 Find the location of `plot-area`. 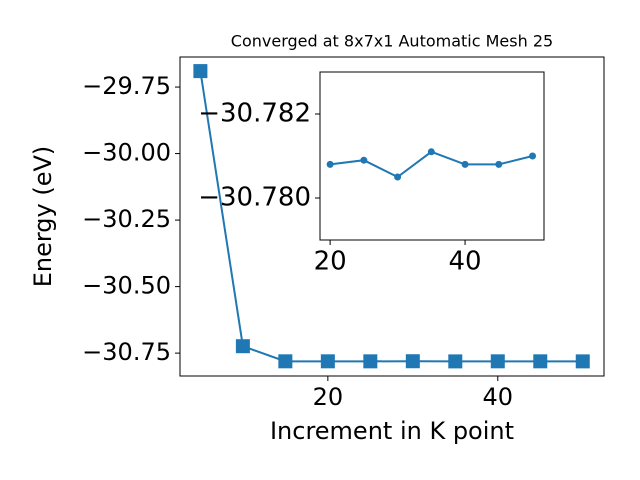

plot-area is located at coordinates (432, 156).